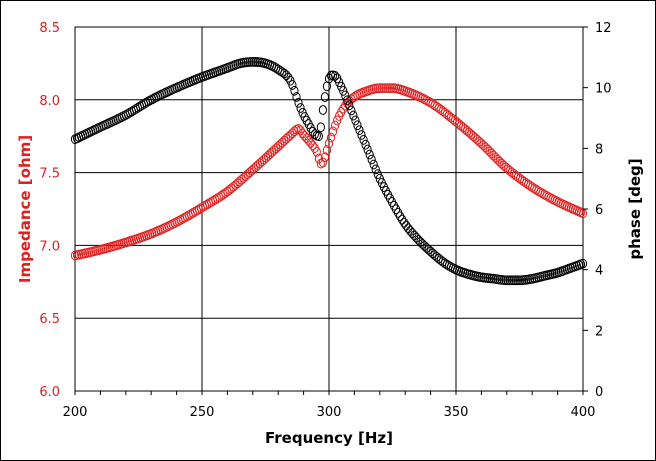 The image size is (656, 461). Describe the element at coordinates (599, 271) in the screenshot. I see `y-right-tick-label: 4` at that location.